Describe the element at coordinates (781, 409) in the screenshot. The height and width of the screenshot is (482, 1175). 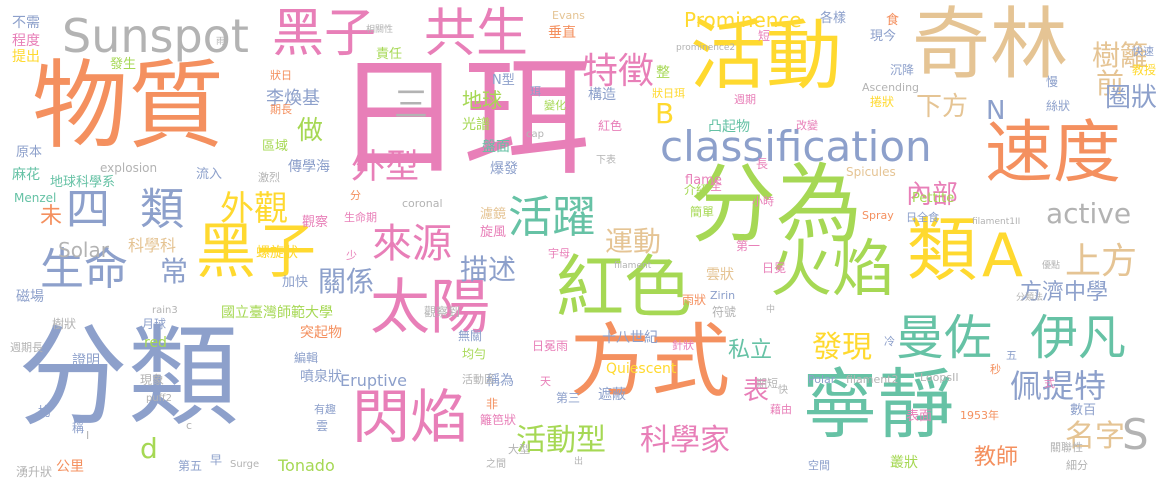
I see `word: 藉由` at that location.